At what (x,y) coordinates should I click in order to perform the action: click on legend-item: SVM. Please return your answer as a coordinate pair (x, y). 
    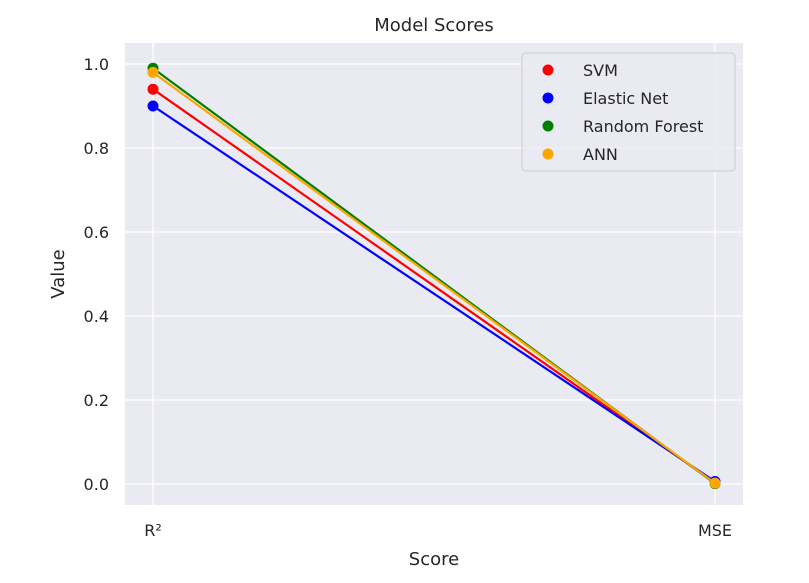
    Looking at the image, I should click on (580, 70).